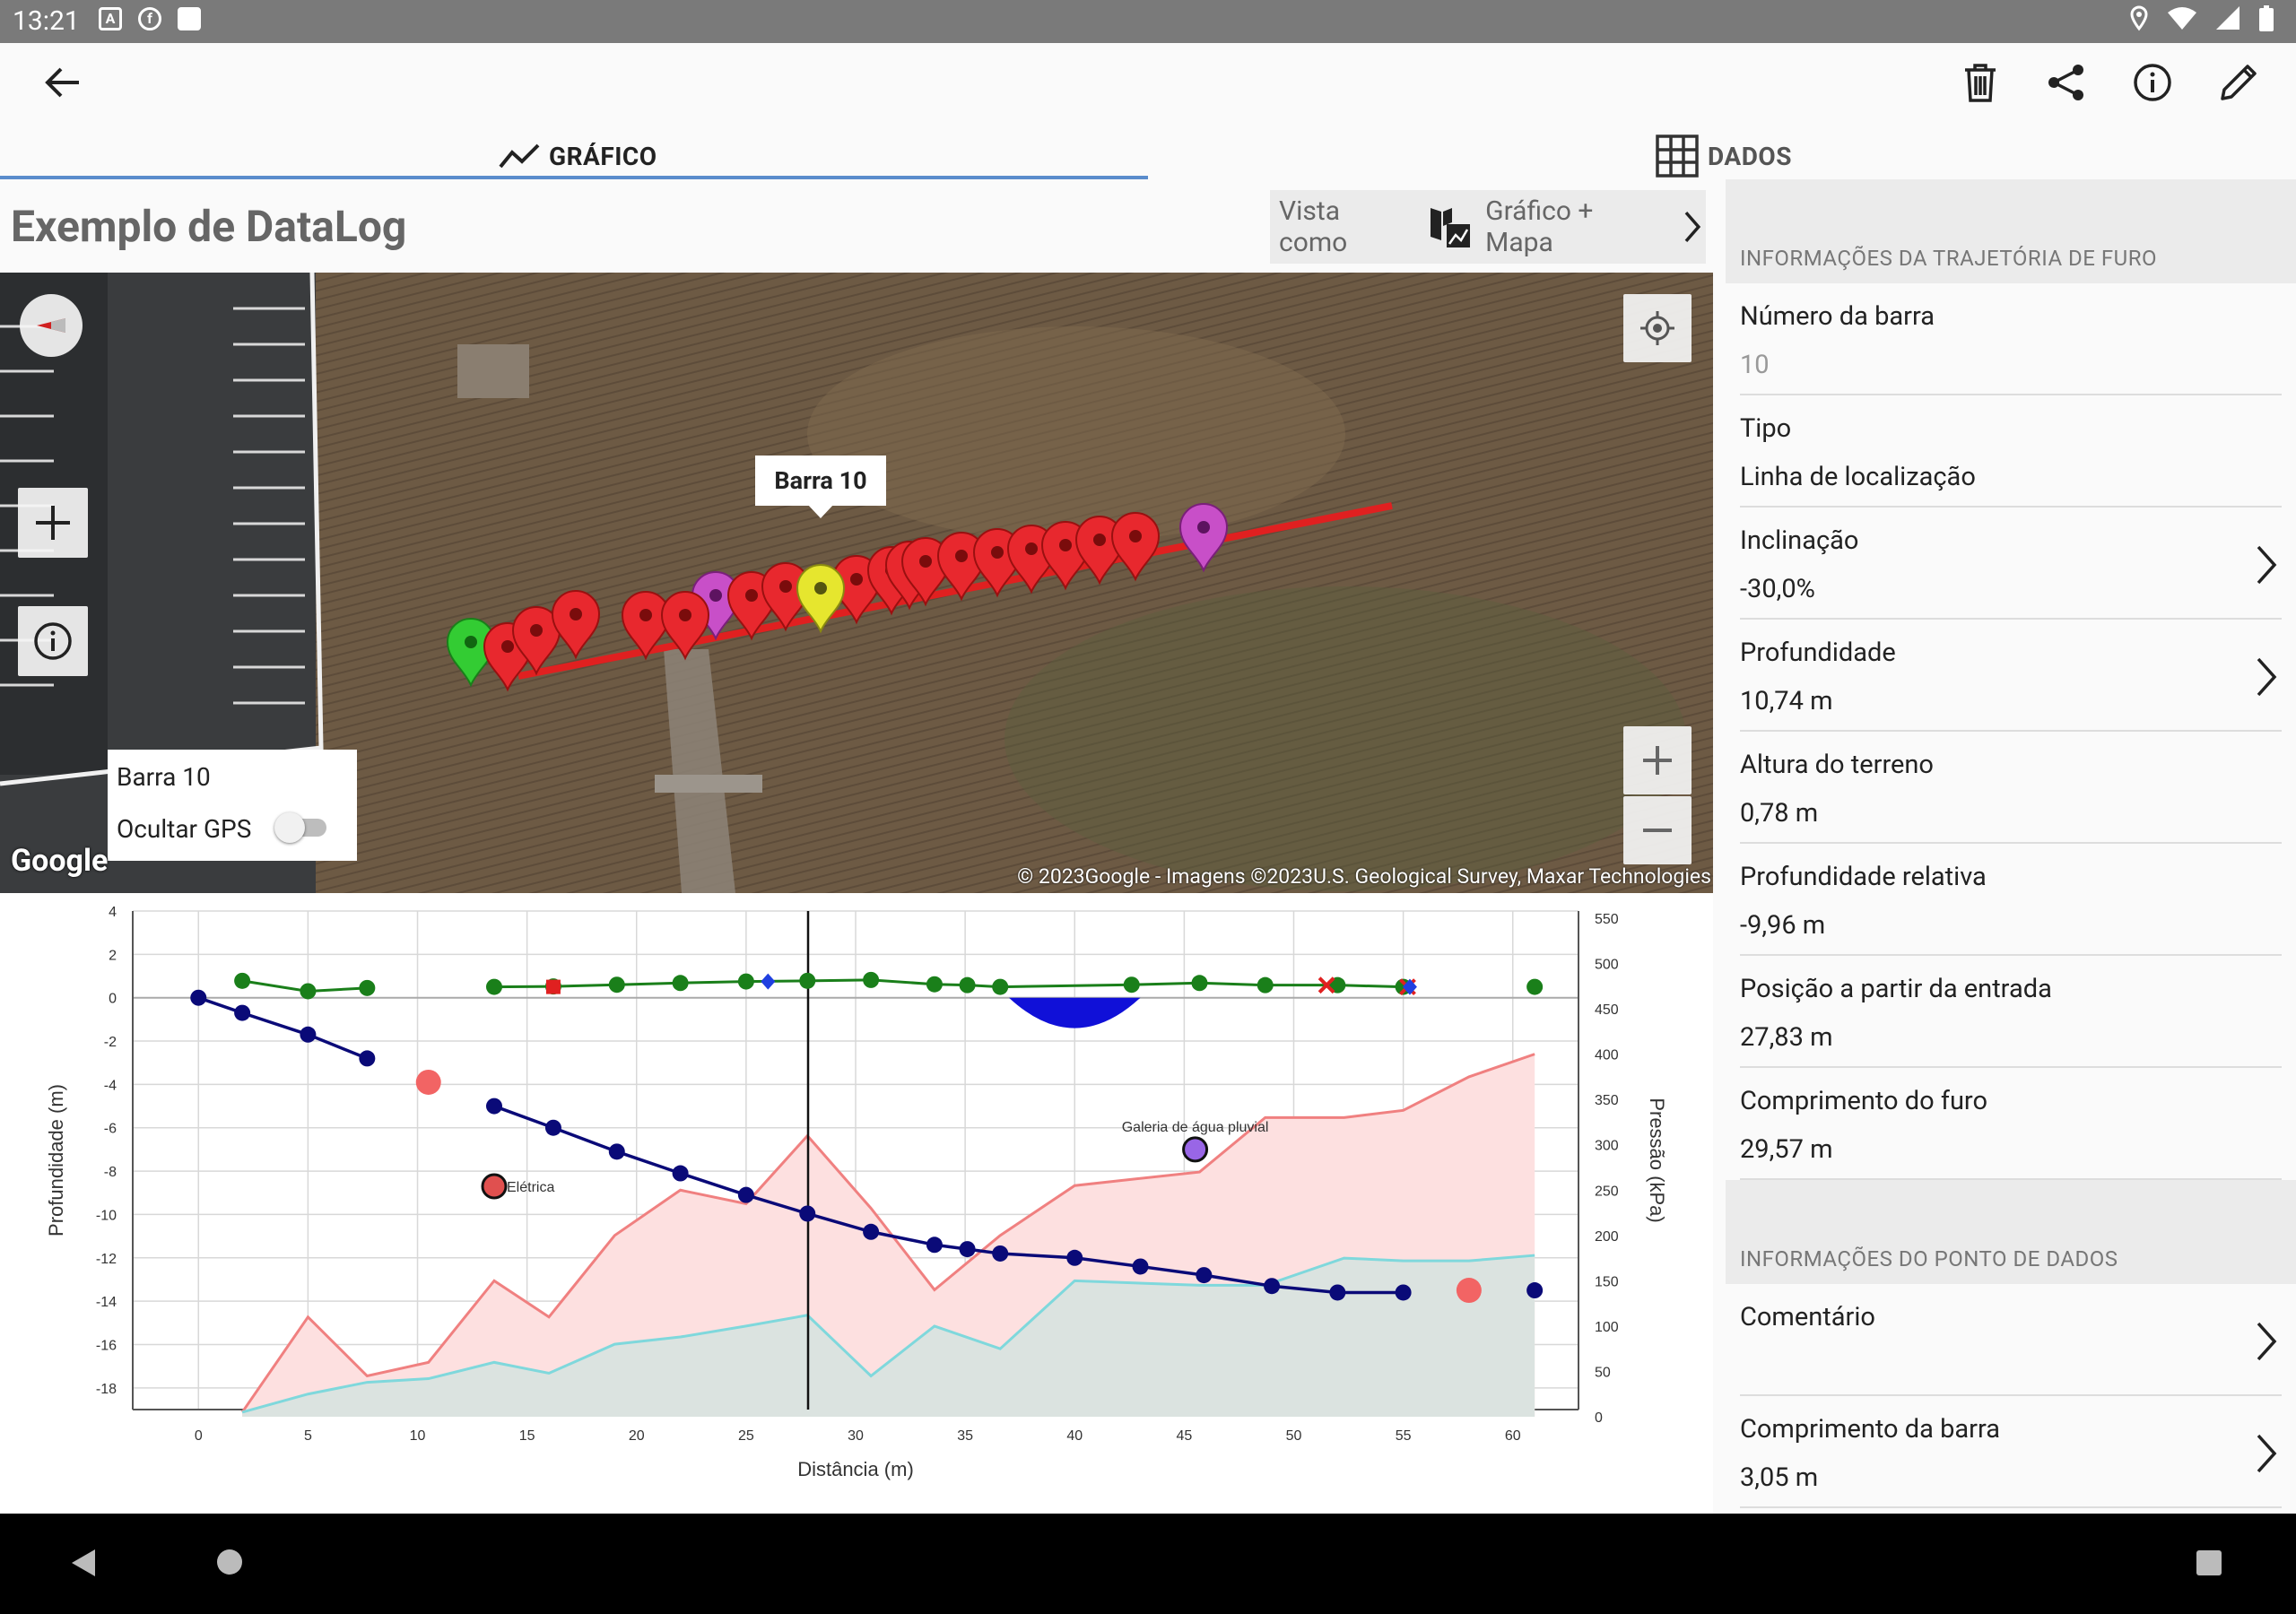 The width and height of the screenshot is (2296, 1614). I want to click on zoom-in-left-button, so click(53, 523).